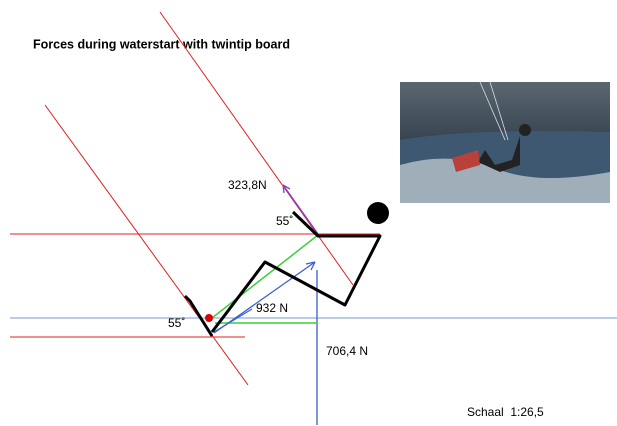 The width and height of the screenshot is (617, 426). I want to click on force-vectors, so click(265, 304).